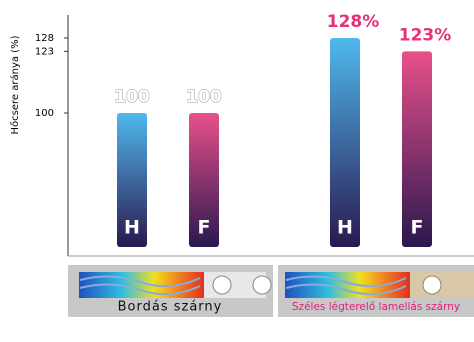 The image size is (474, 342). I want to click on y-tick-label: 100, so click(44, 113).